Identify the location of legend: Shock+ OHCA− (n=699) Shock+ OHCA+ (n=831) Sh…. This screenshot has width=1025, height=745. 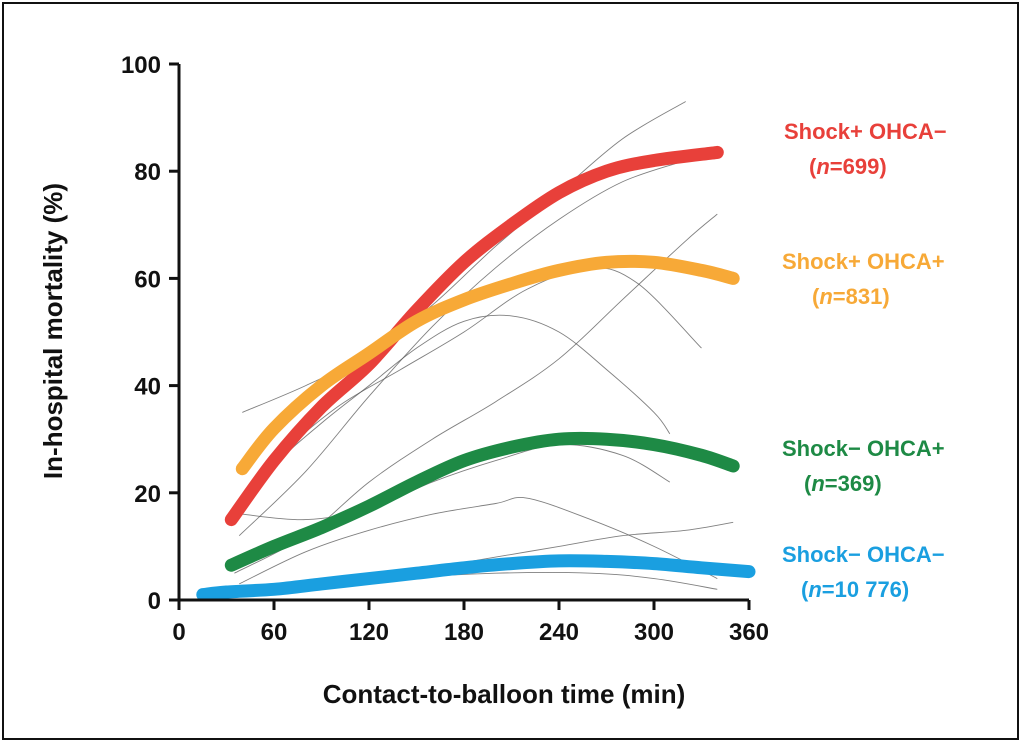
(864, 360).